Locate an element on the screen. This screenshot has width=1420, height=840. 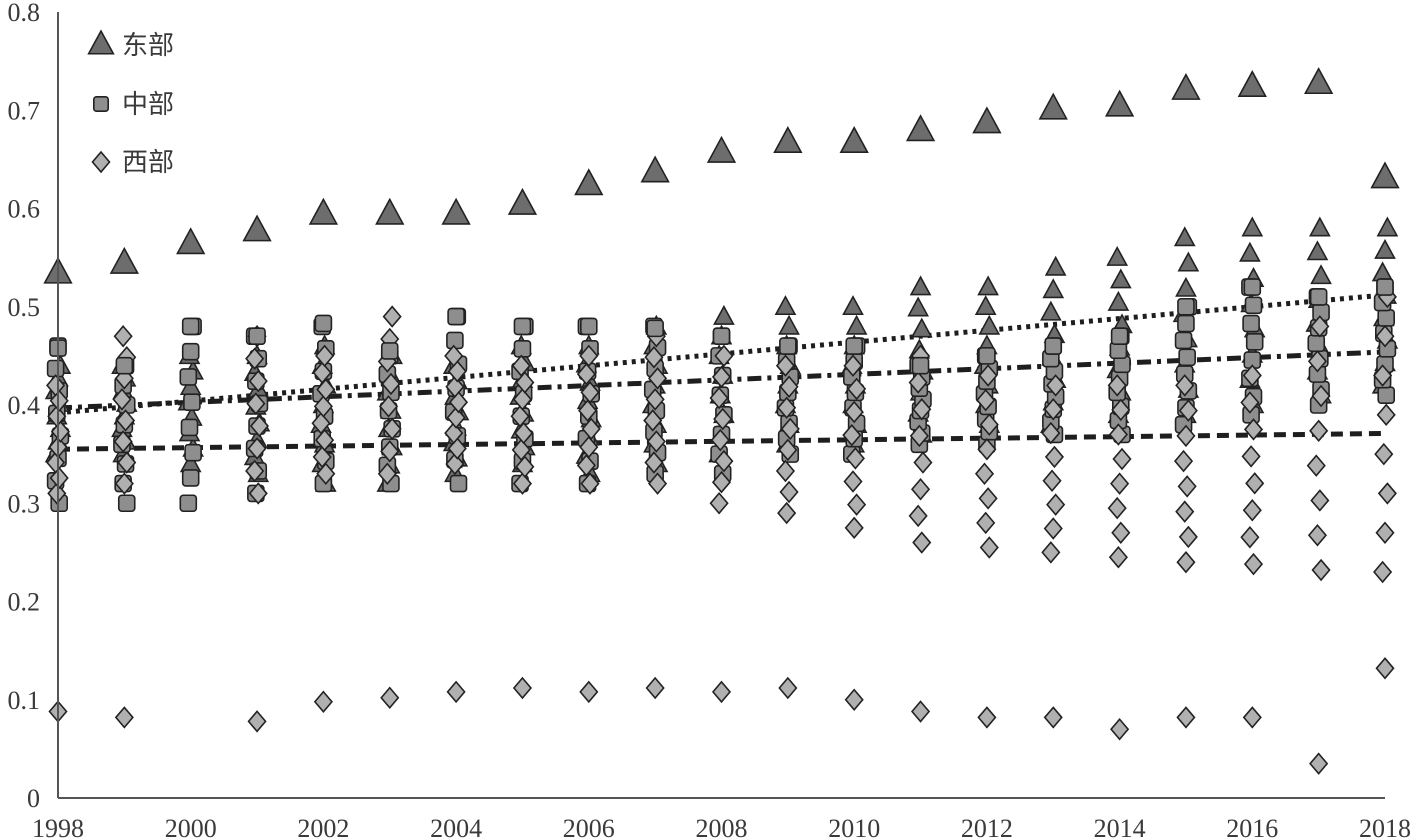
y-tick-label: 0.5 is located at coordinates (24, 307).